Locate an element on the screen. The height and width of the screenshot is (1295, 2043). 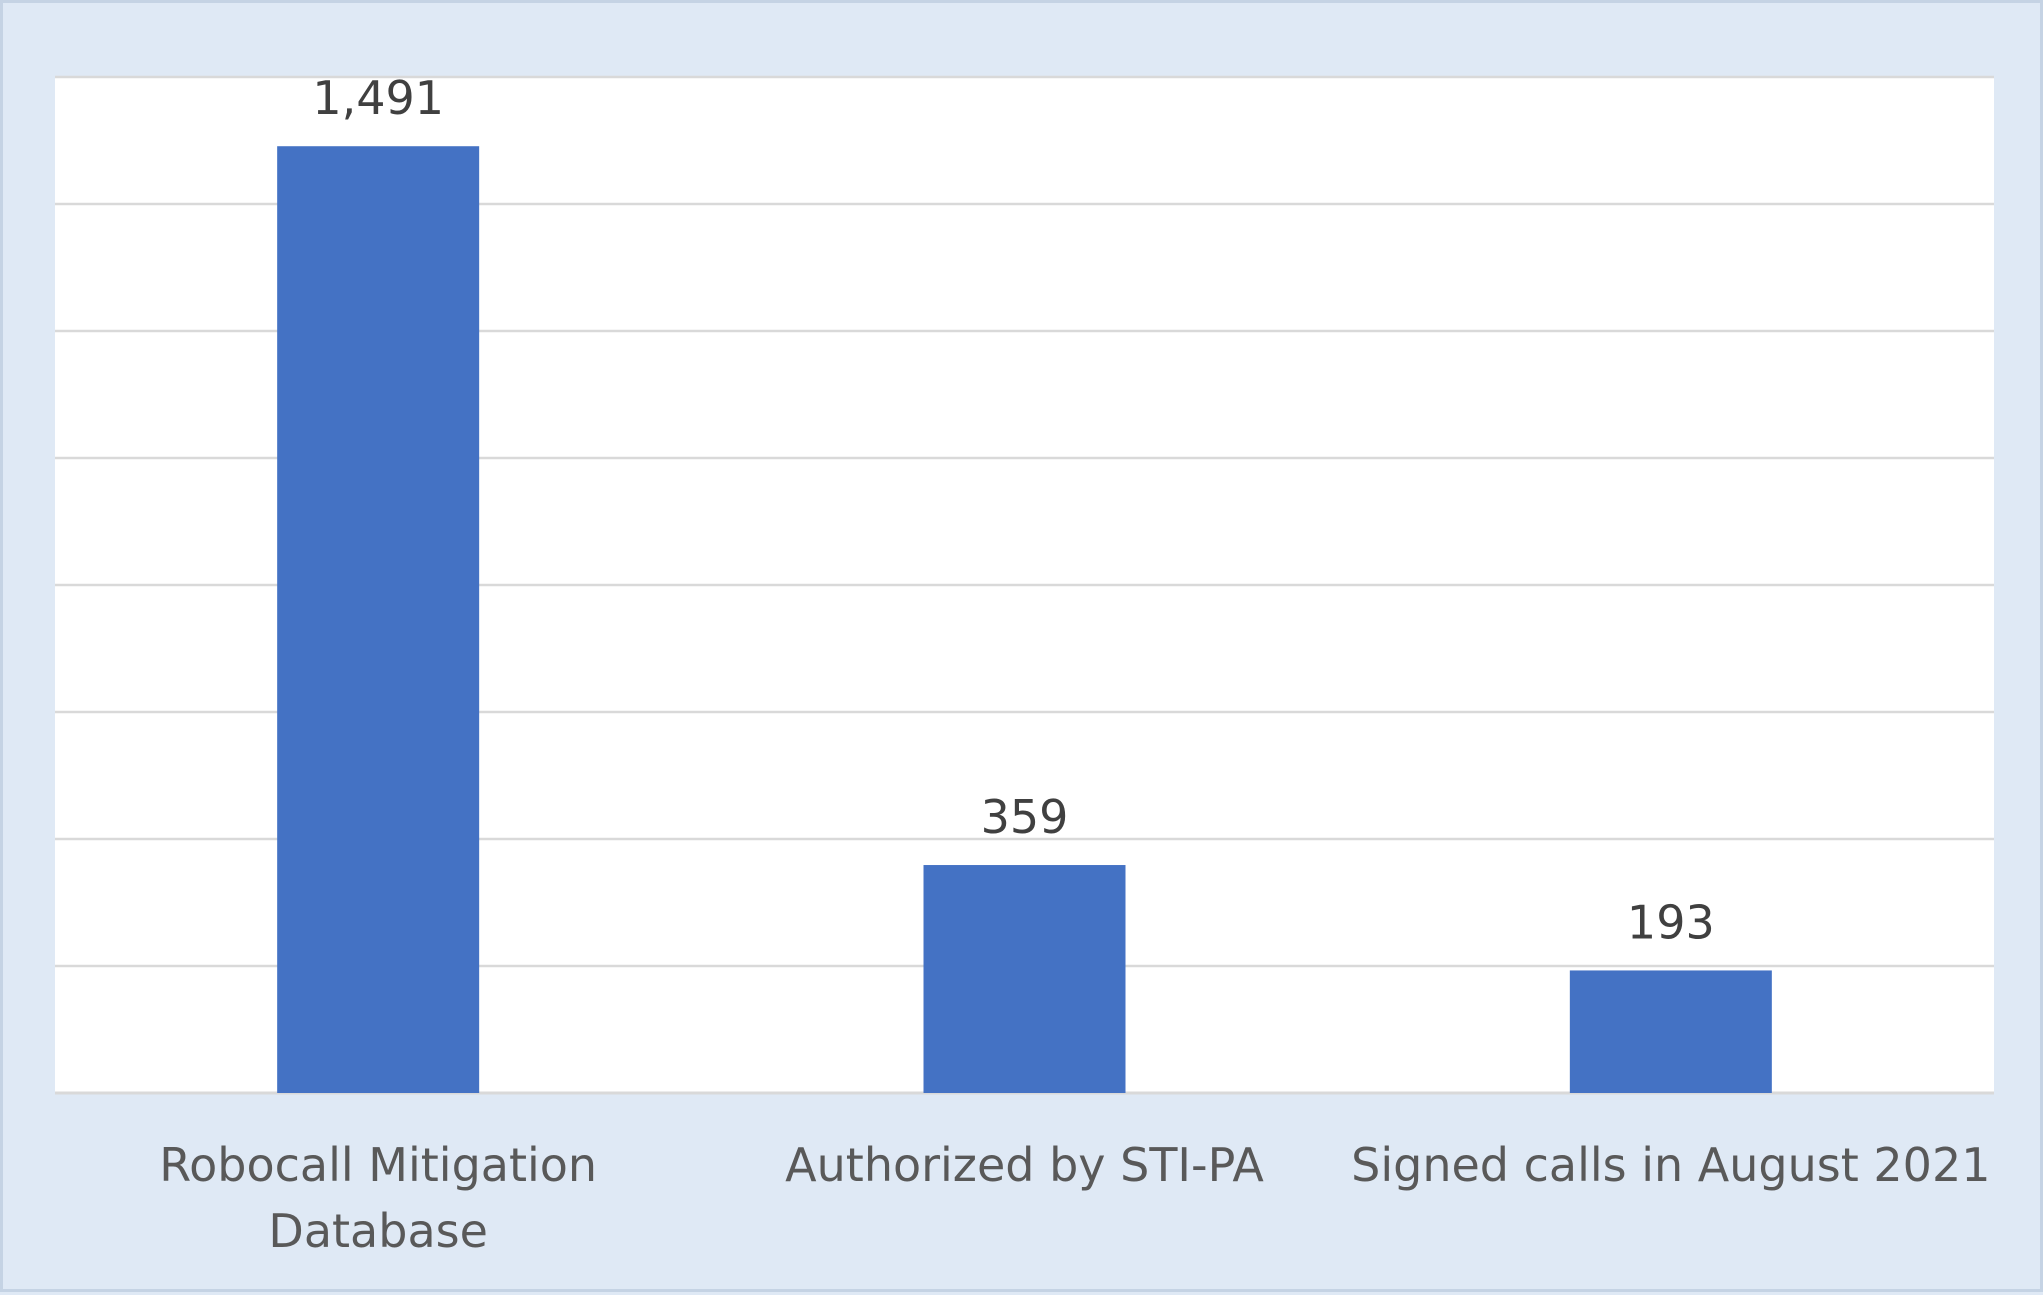
category-label: Signed calls in August 2021 is located at coordinates (1670, 1165).